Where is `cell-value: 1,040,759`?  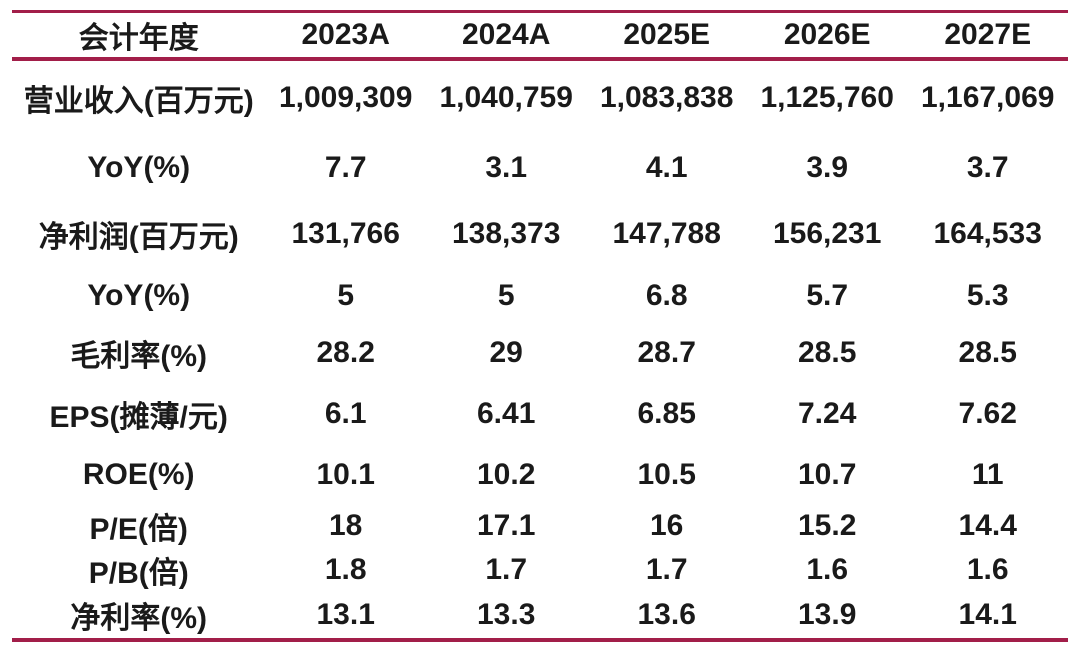 cell-value: 1,040,759 is located at coordinates (506, 97).